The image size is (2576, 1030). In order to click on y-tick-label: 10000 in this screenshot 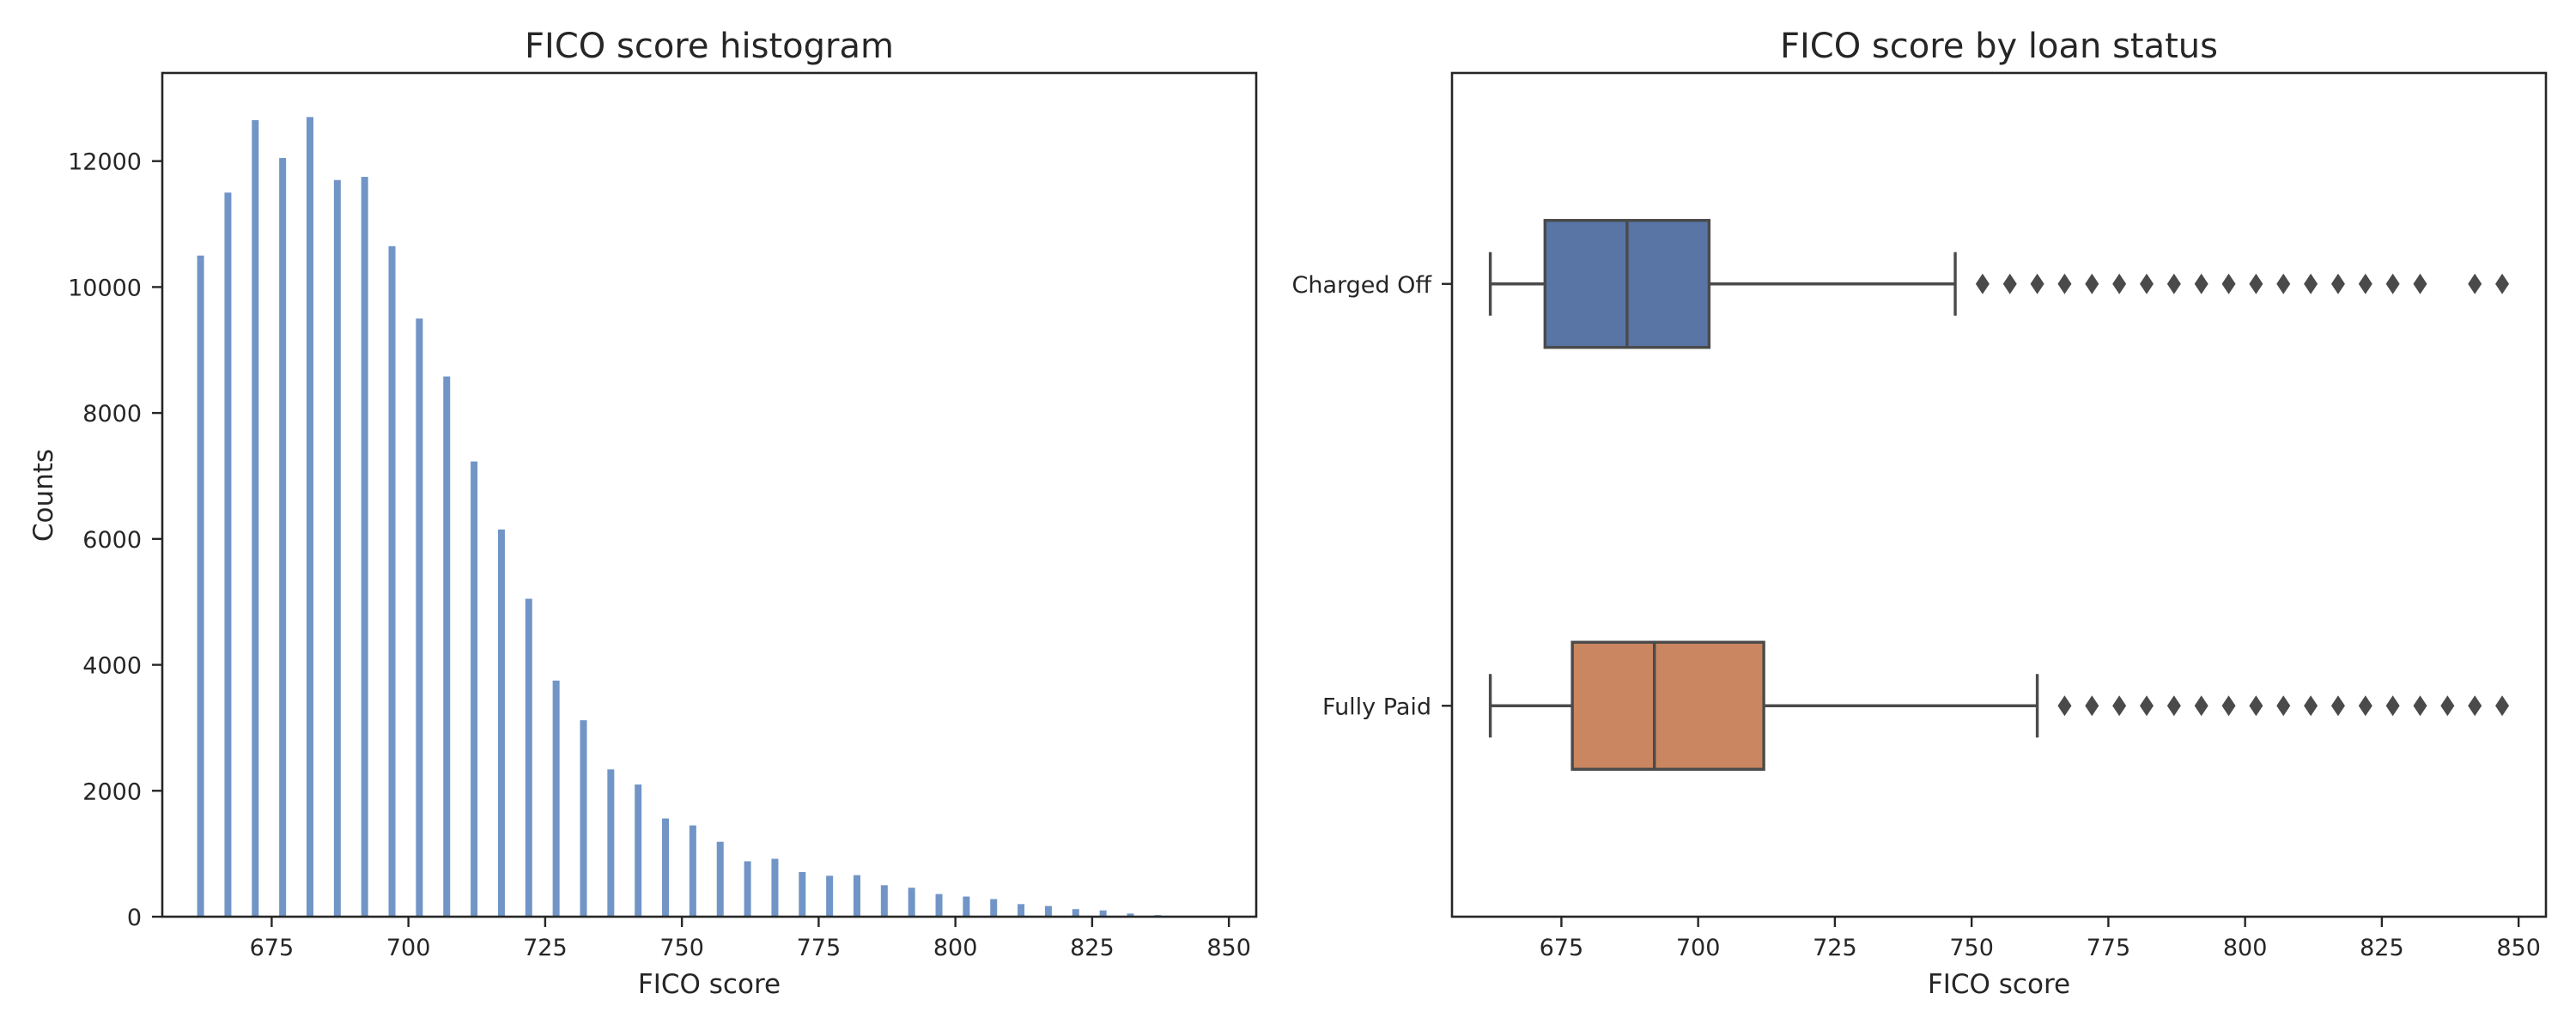, I will do `click(105, 288)`.